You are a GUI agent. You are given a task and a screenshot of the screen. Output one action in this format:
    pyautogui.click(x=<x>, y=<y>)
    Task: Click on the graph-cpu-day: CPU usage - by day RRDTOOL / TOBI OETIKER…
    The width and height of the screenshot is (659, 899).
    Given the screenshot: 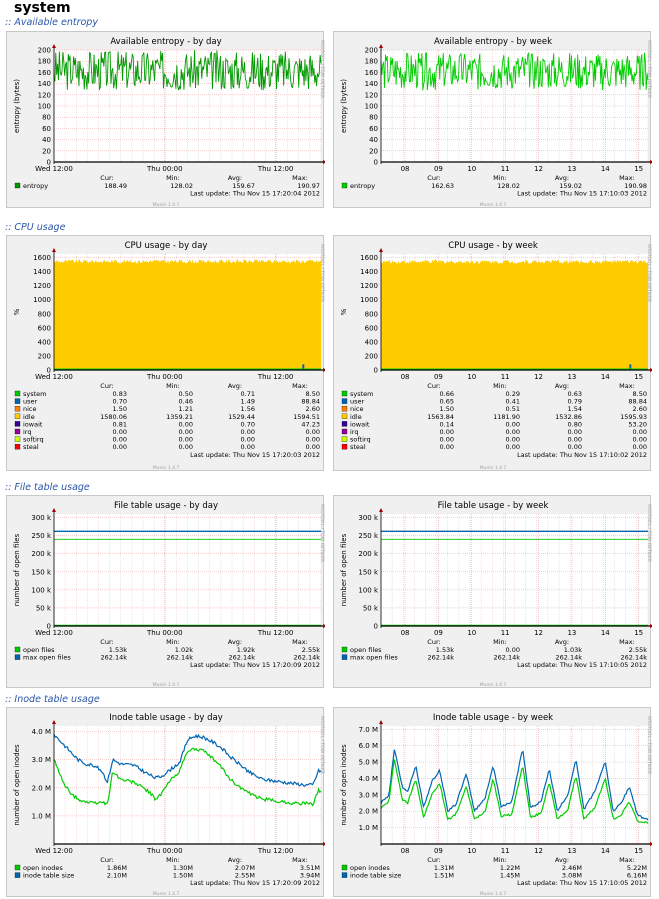 What is the action you would take?
    pyautogui.click(x=165, y=353)
    